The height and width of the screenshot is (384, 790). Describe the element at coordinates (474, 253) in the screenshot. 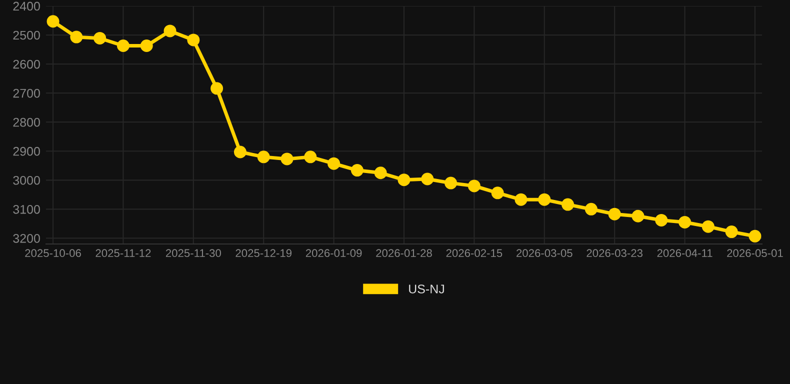

I see `x-tick-label: 2026-02-15` at that location.